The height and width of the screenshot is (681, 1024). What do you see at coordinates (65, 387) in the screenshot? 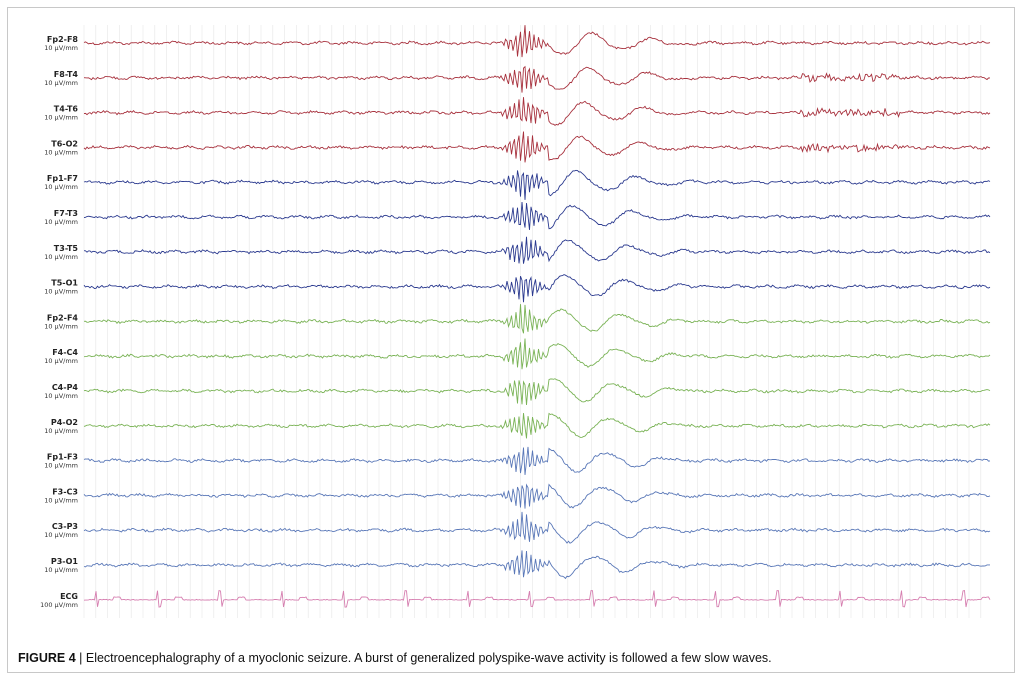
I see `channel-label: C4-P4` at bounding box center [65, 387].